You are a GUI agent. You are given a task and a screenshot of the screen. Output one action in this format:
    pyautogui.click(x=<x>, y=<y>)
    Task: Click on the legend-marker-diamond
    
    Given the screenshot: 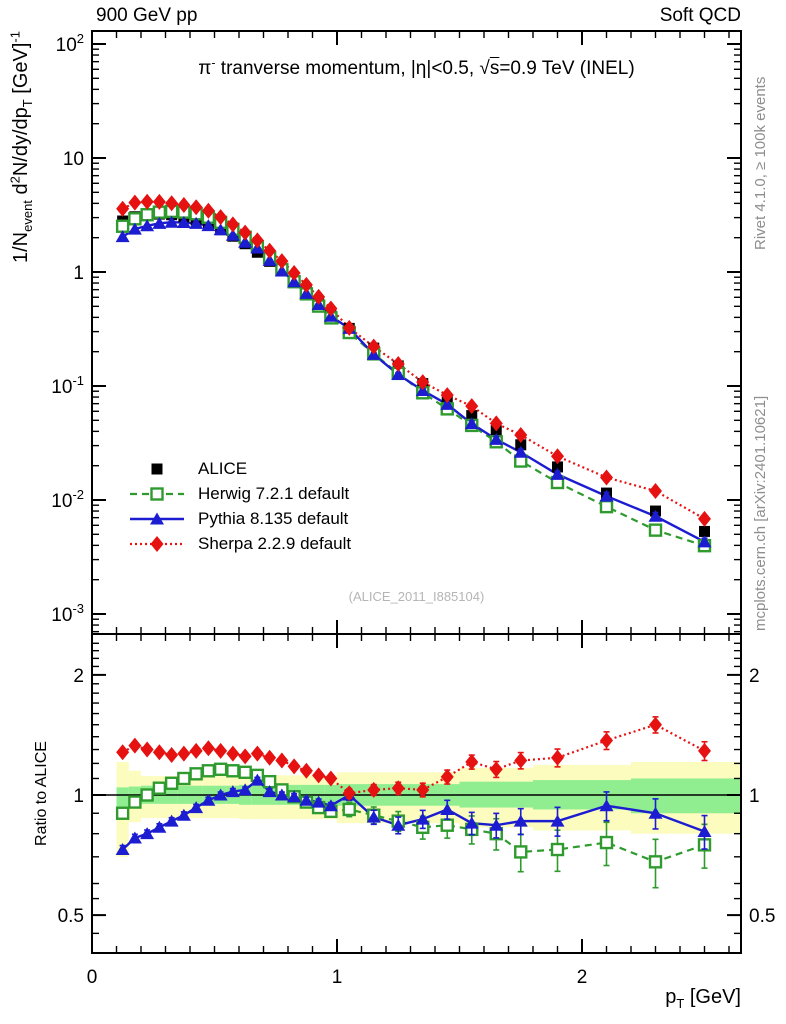 What is the action you would take?
    pyautogui.click(x=157, y=543)
    